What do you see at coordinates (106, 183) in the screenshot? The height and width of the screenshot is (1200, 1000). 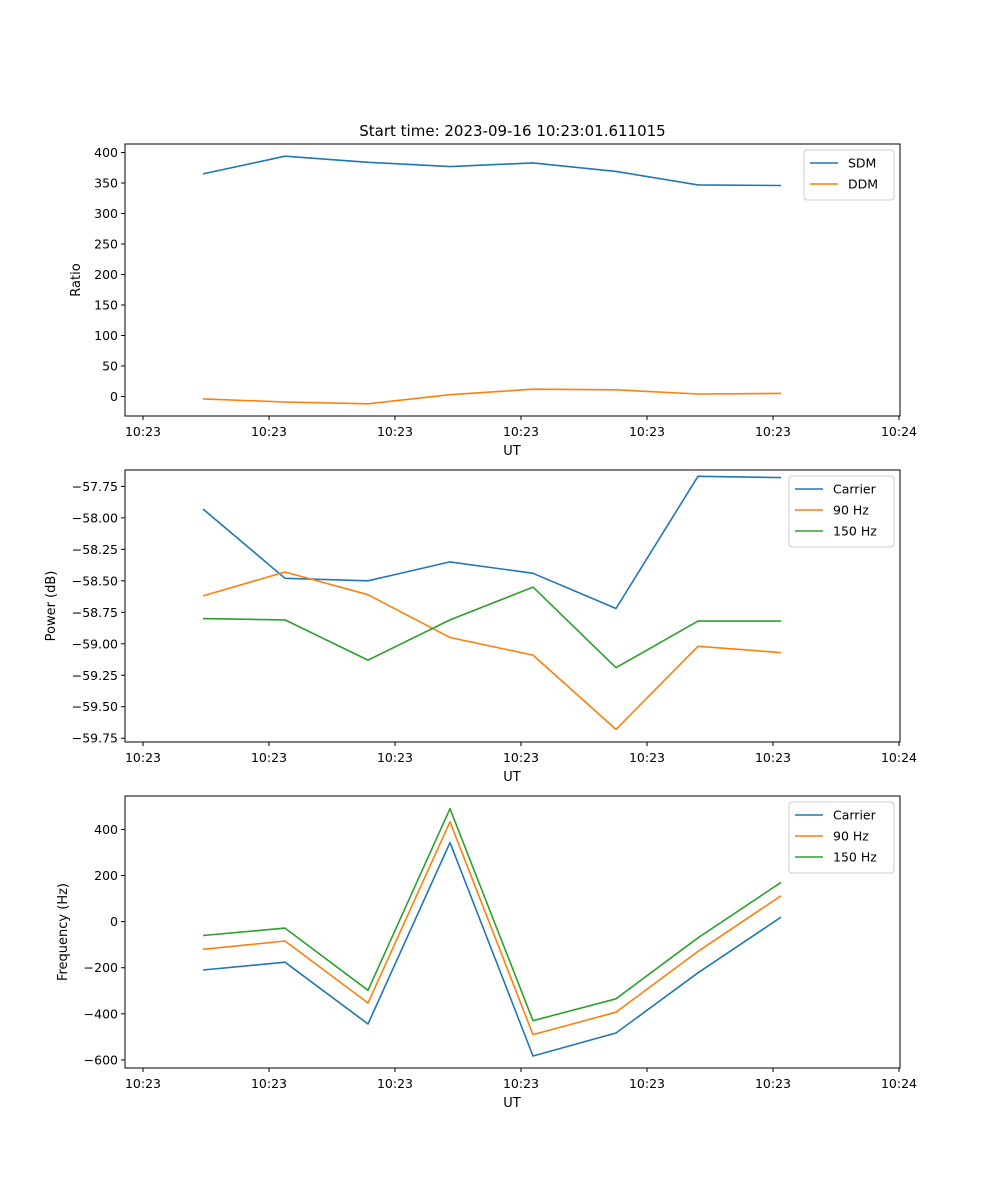 I see `y-tick-label: 350` at bounding box center [106, 183].